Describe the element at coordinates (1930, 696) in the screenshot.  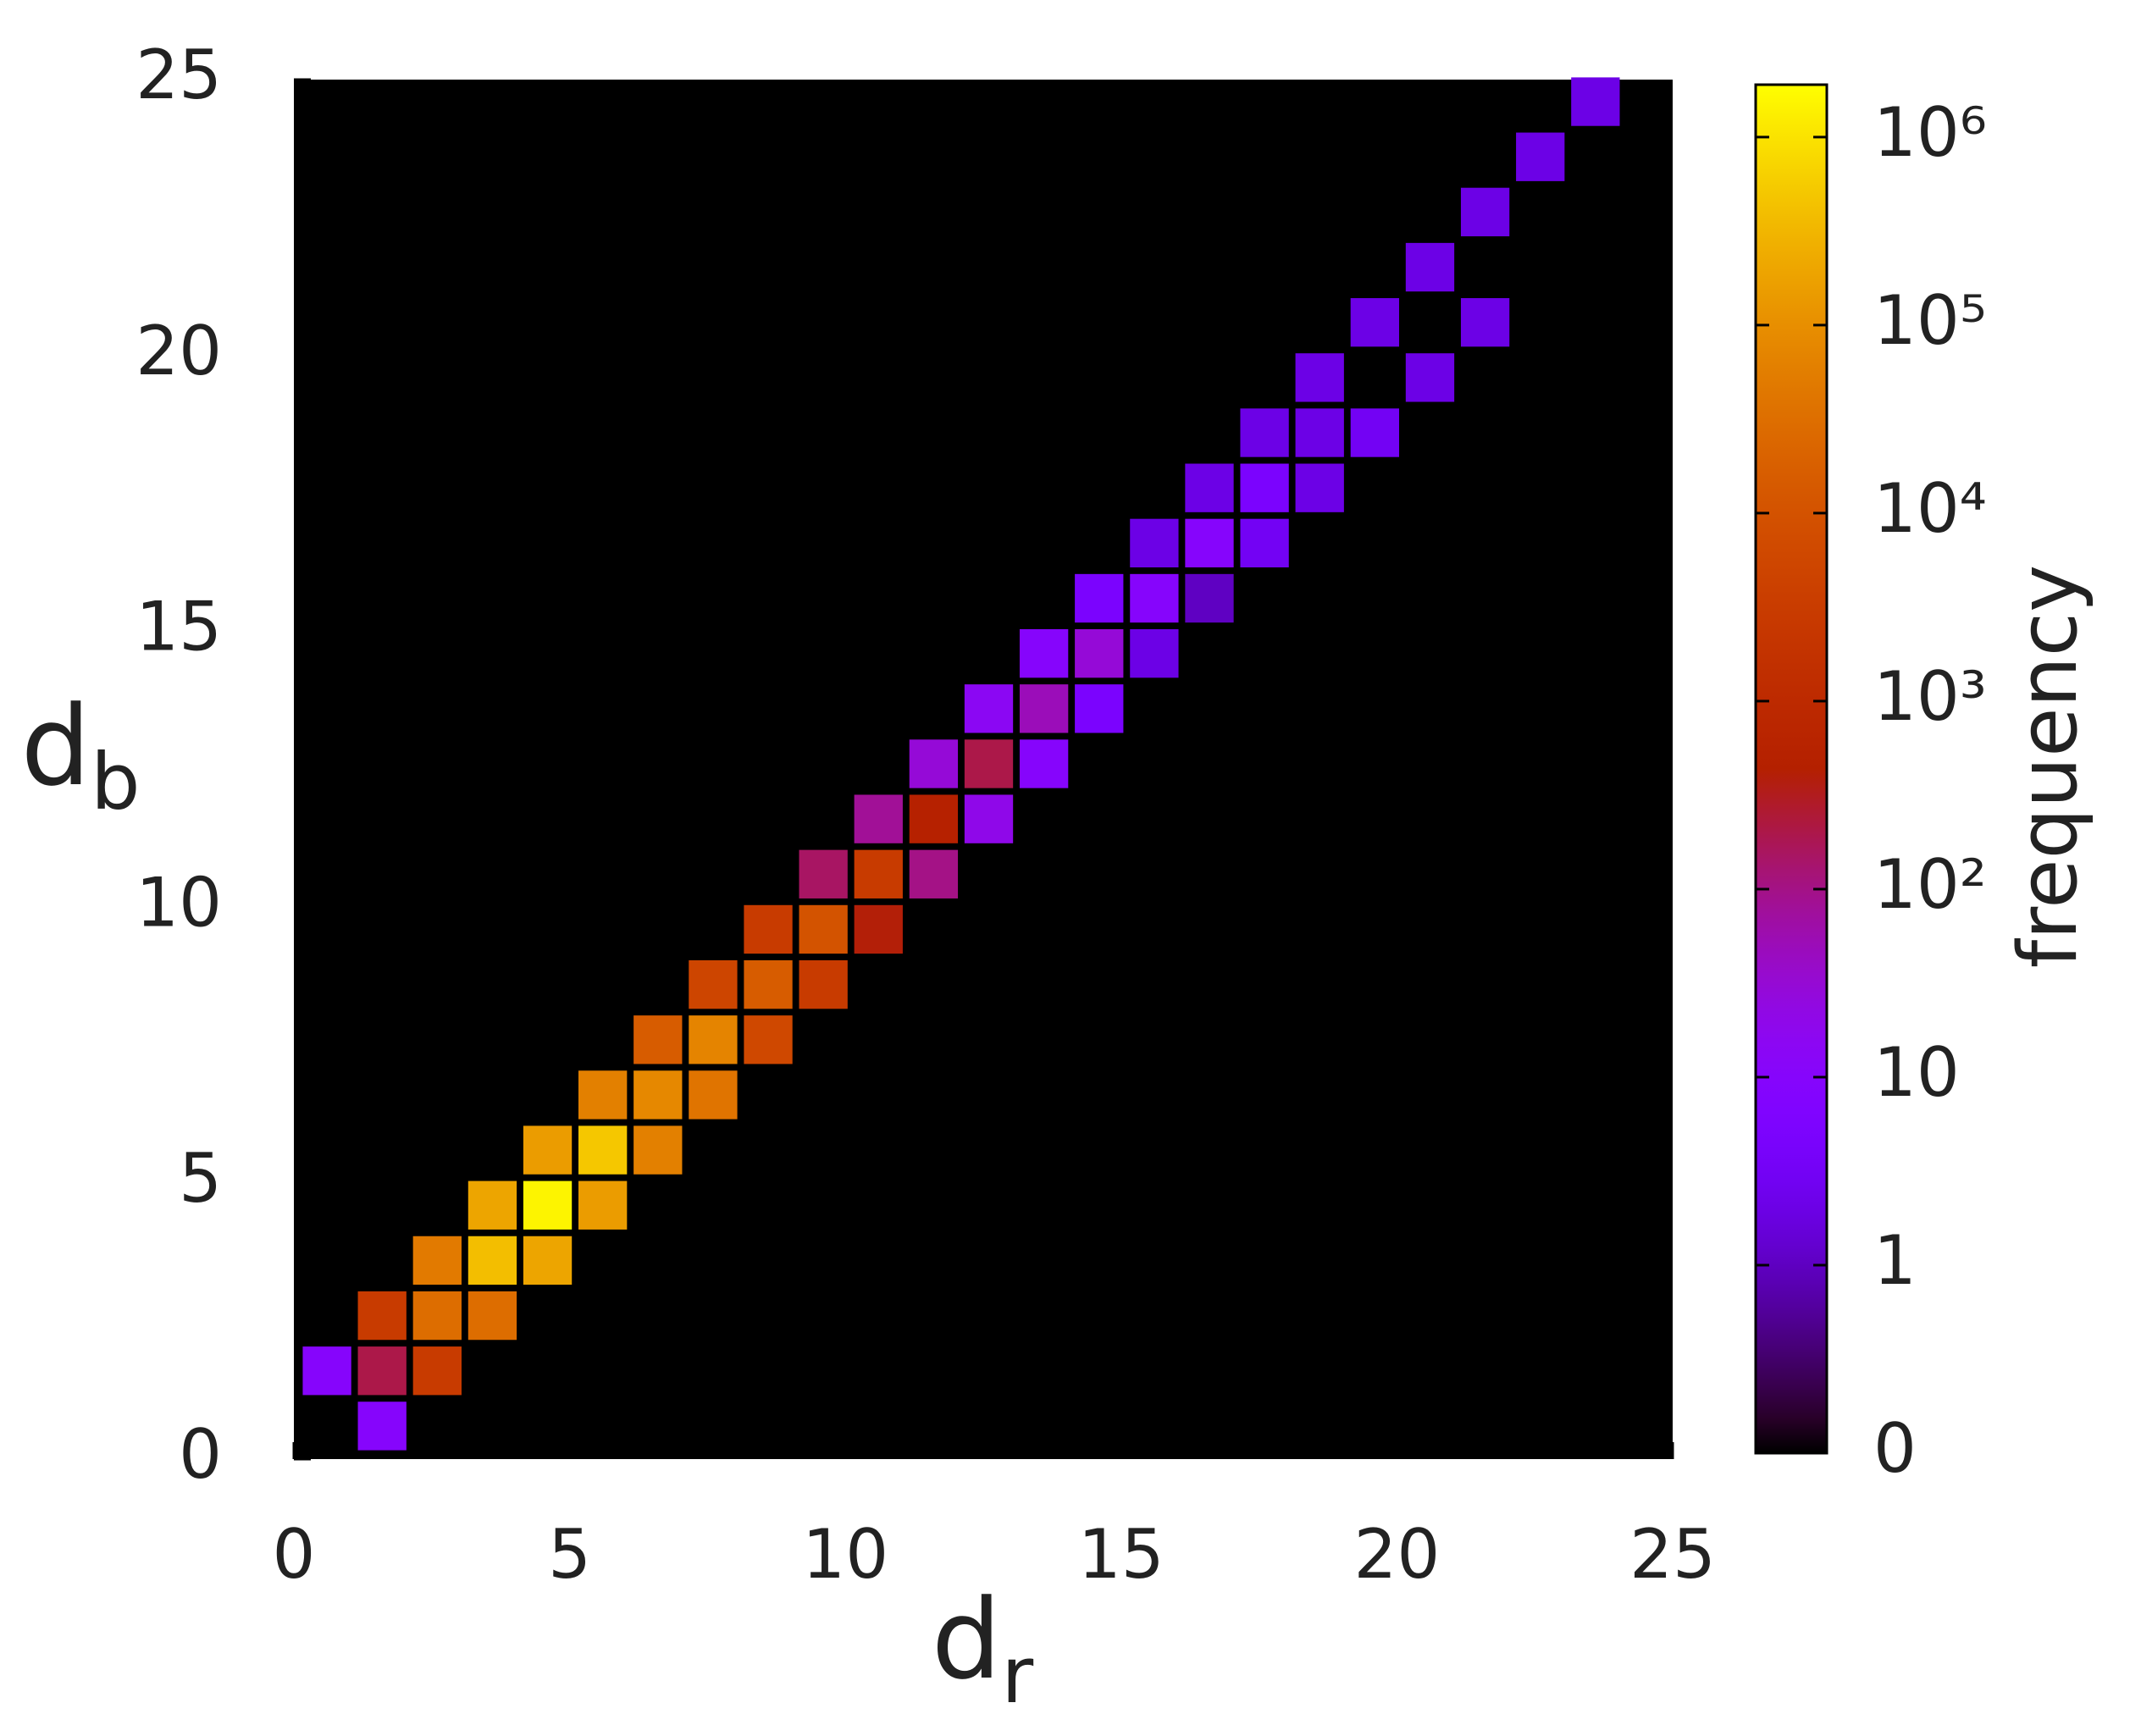
I see `colorbar-tick-label: 10³` at that location.